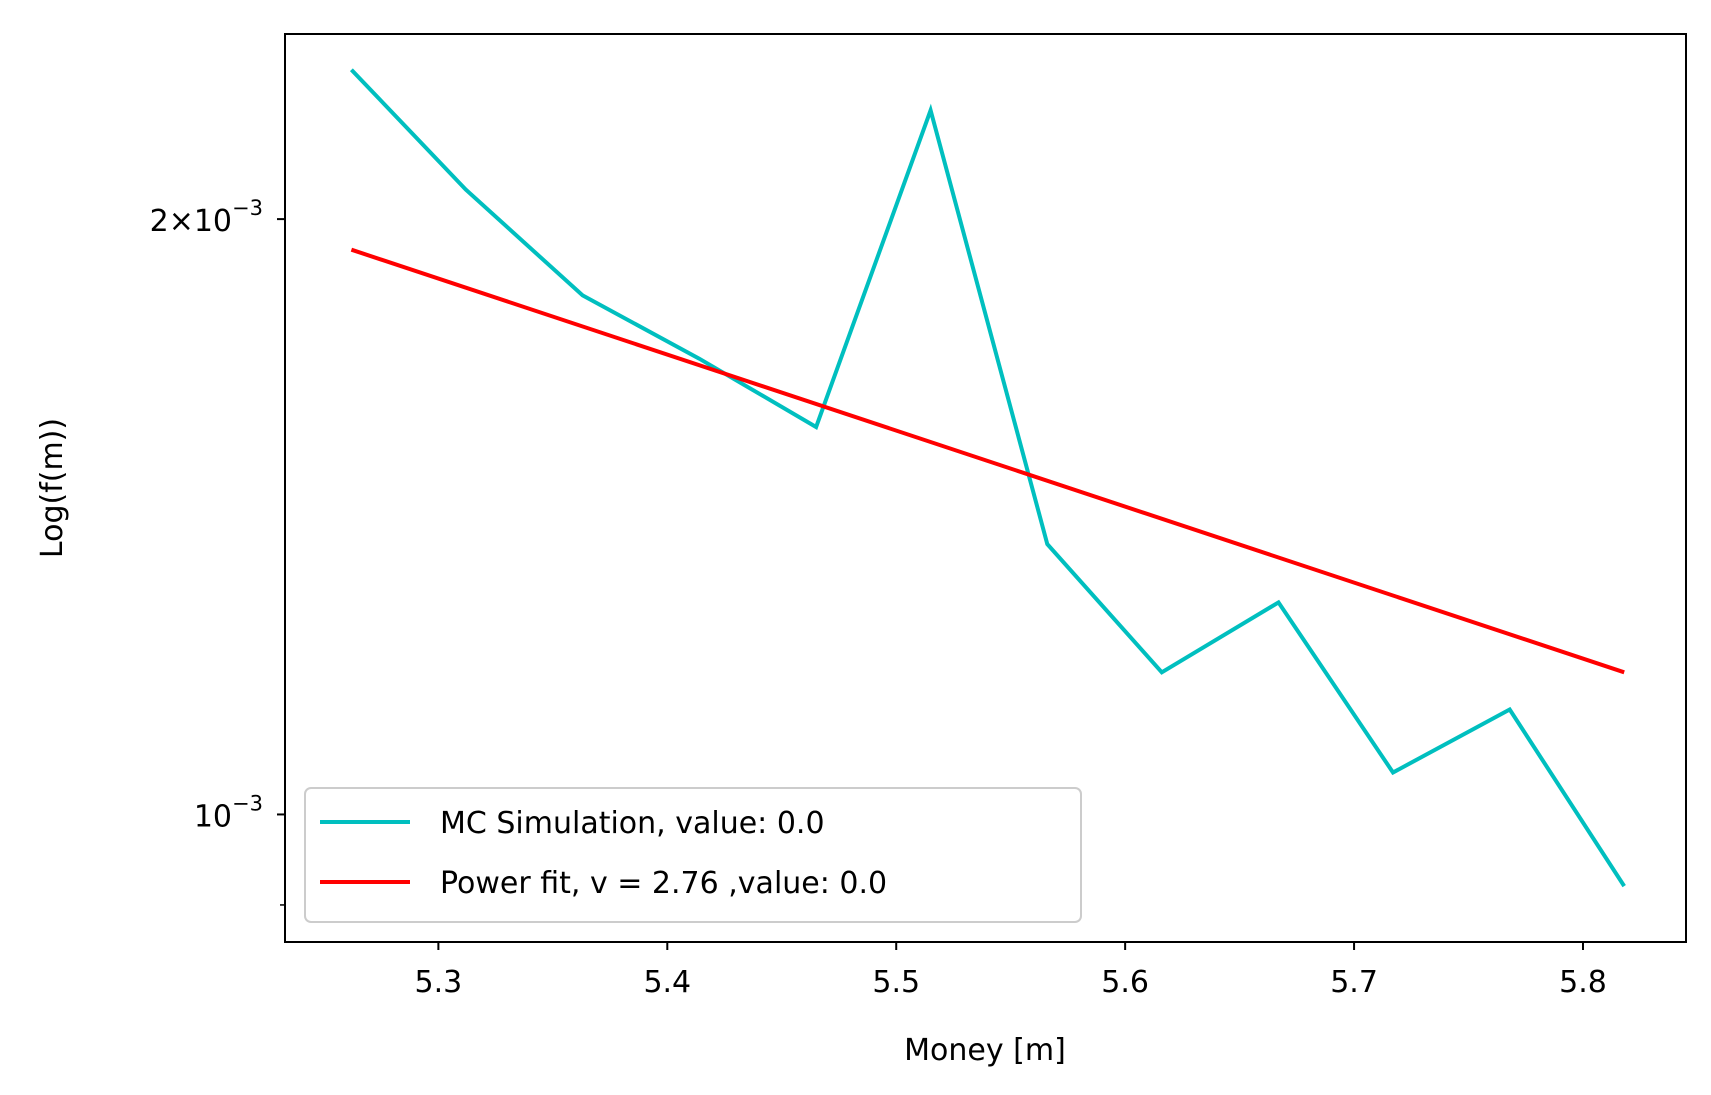  Describe the element at coordinates (1011, 971) in the screenshot. I see `x-axis: 5.3 5.4 5.5 5.6 5.7 5.8` at that location.